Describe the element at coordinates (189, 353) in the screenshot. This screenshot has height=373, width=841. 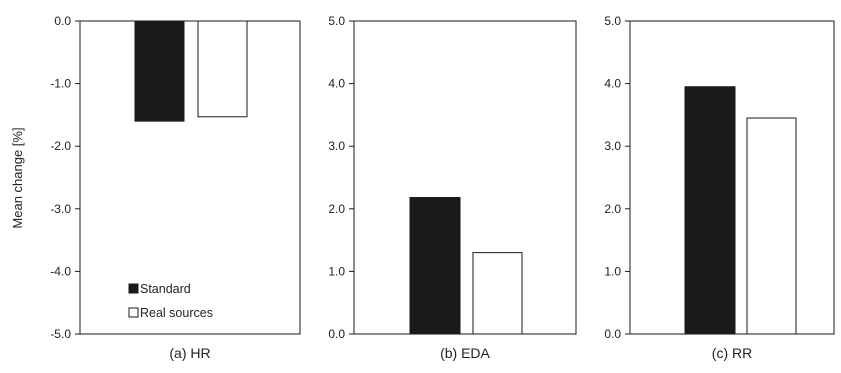
I see `panel-caption-hr: (a) HR` at that location.